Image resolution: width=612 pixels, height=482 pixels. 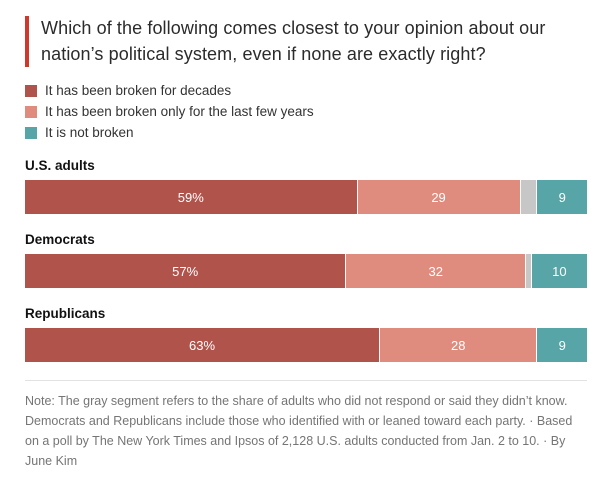 I want to click on bar-segment: 28, so click(x=458, y=345).